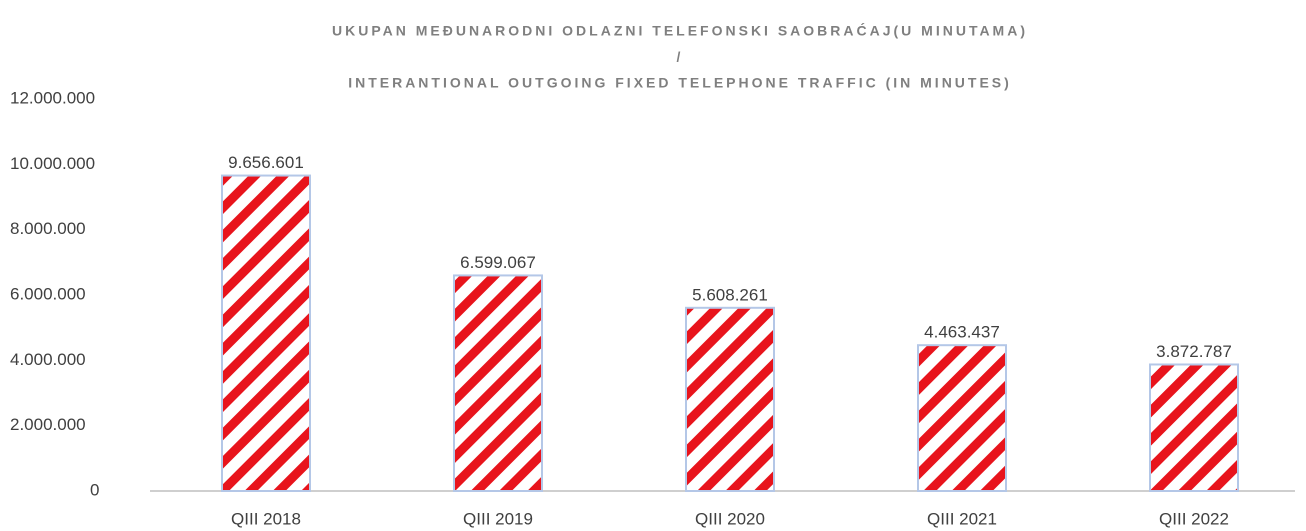  I want to click on x-tick-label: QIII 2021, so click(962, 518).